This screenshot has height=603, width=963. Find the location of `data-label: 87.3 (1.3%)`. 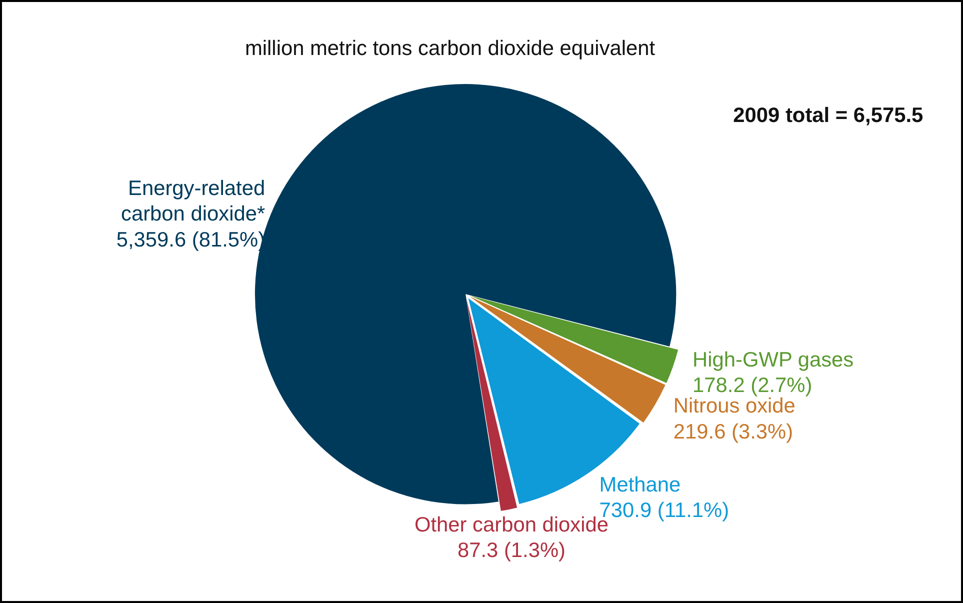

data-label: 87.3 (1.3%) is located at coordinates (511, 550).